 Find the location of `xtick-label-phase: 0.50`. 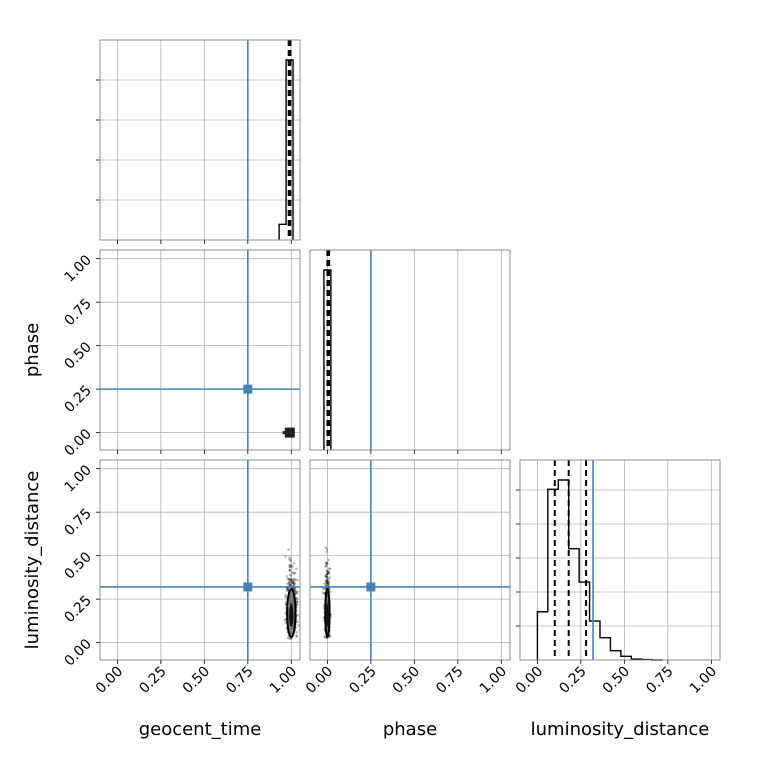

xtick-label-phase: 0.50 is located at coordinates (406, 680).